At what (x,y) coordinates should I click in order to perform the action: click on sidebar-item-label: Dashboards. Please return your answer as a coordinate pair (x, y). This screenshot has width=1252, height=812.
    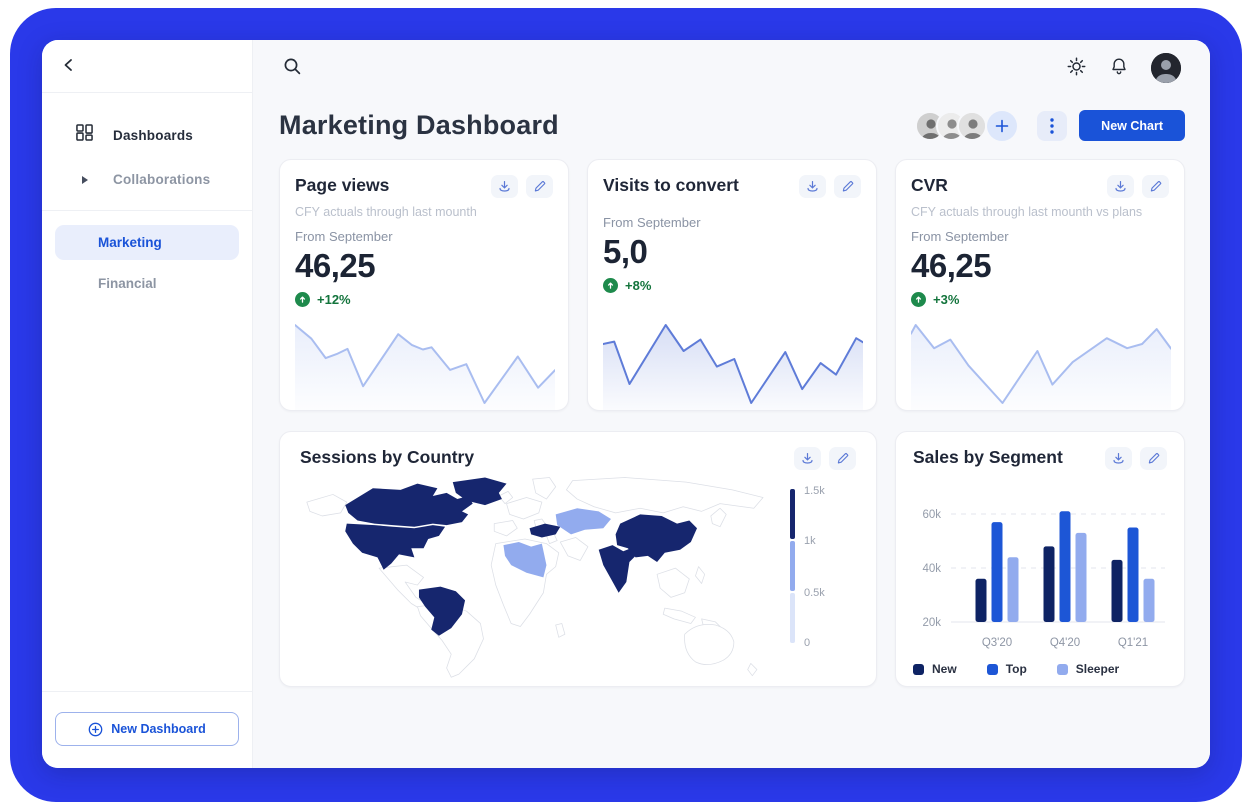
    Looking at the image, I should click on (153, 135).